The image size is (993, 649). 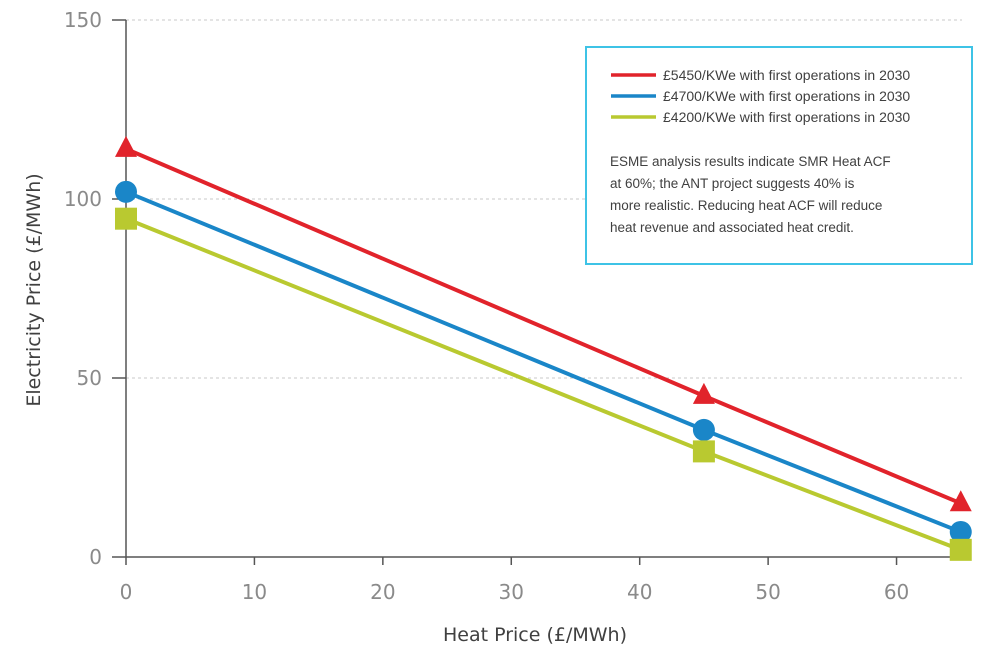 I want to click on legend-label: £4200/KWe with first operations in 2030, so click(x=786, y=117).